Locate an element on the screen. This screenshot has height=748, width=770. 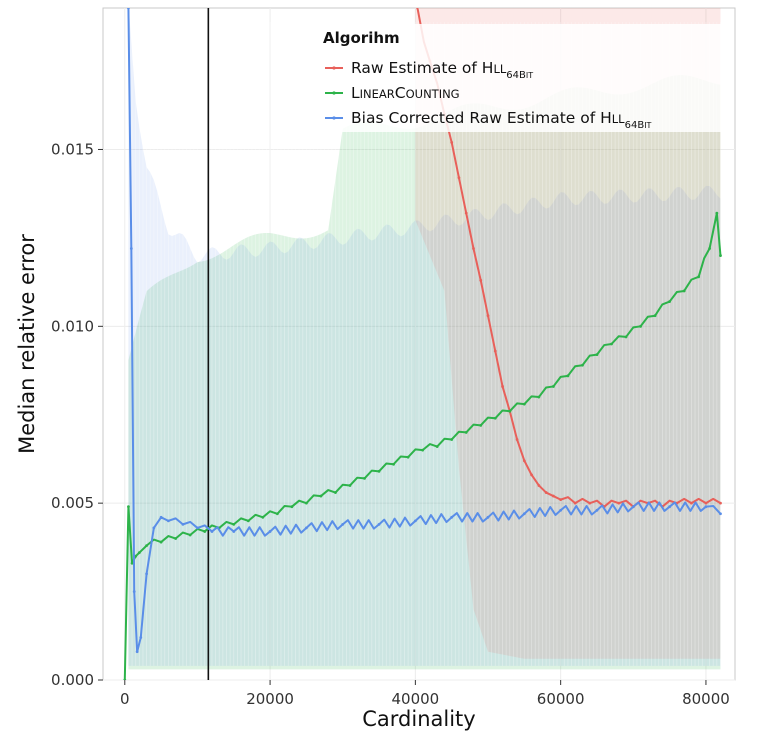
legend-label: Bias Corrected Raw Estimate of HLL64BIT is located at coordinates (501, 120).